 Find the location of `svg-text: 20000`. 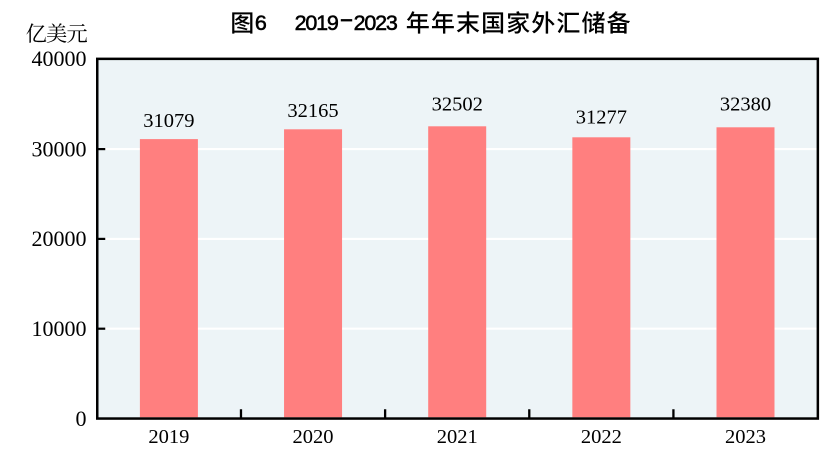

svg-text: 20000 is located at coordinates (59, 238).